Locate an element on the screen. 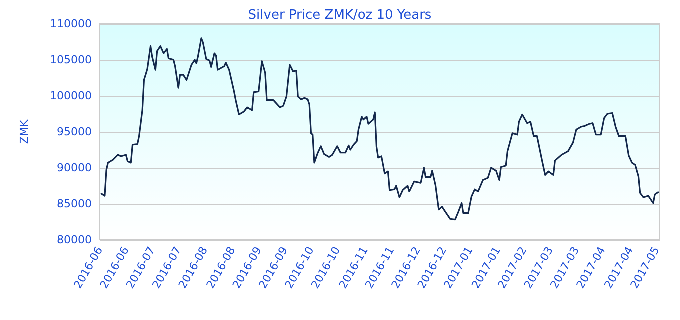 This screenshot has width=680, height=320. y-axis-title: ZMK is located at coordinates (24, 131).